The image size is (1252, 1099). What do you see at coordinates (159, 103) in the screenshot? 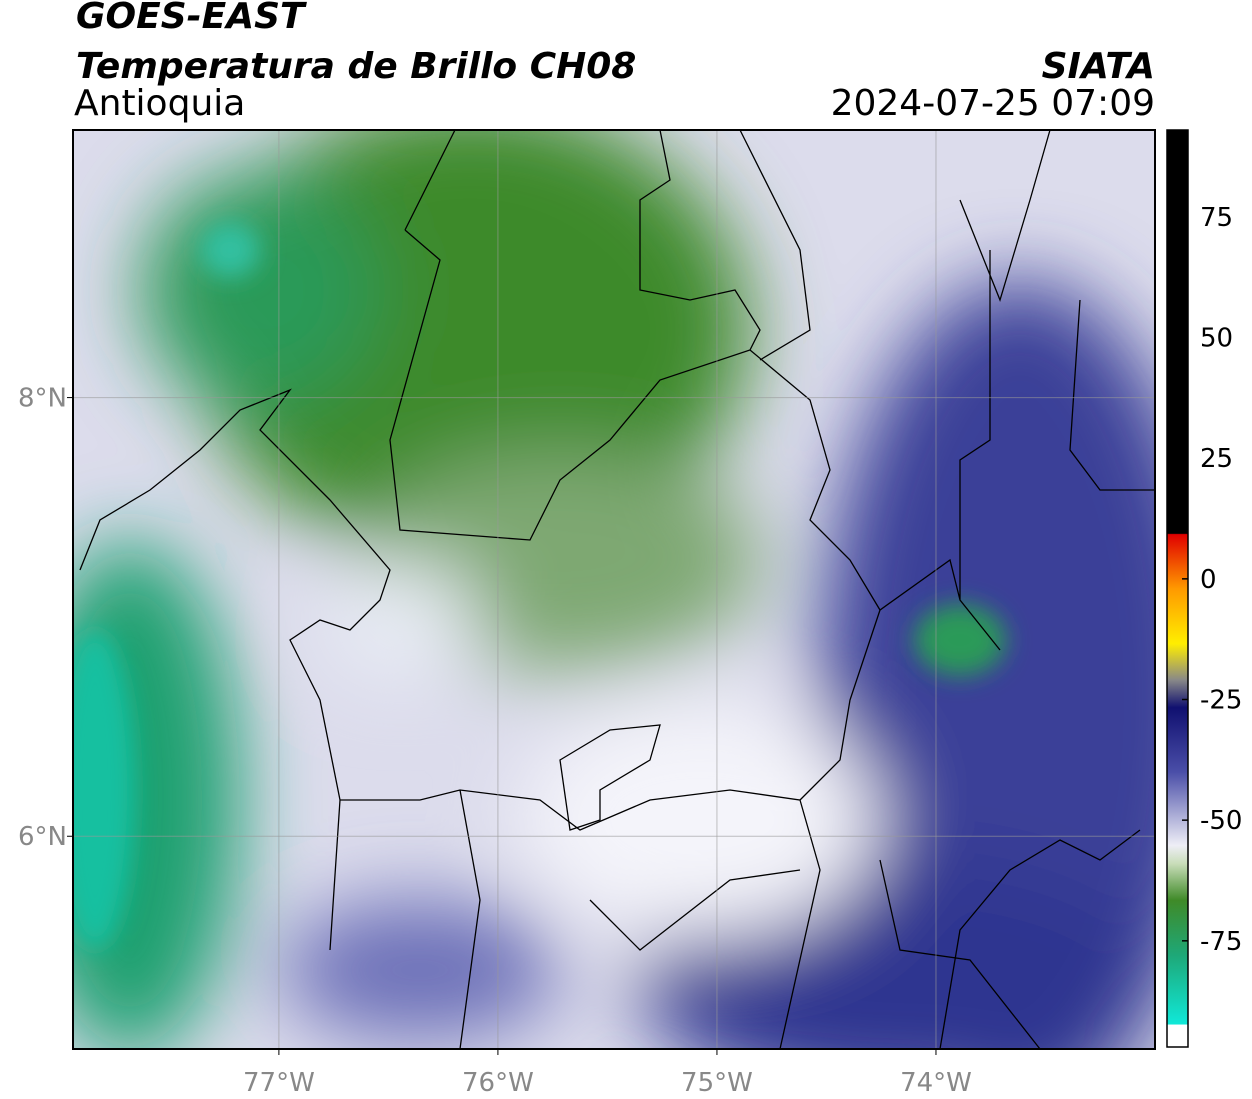
I see `region: Antioquia` at bounding box center [159, 103].